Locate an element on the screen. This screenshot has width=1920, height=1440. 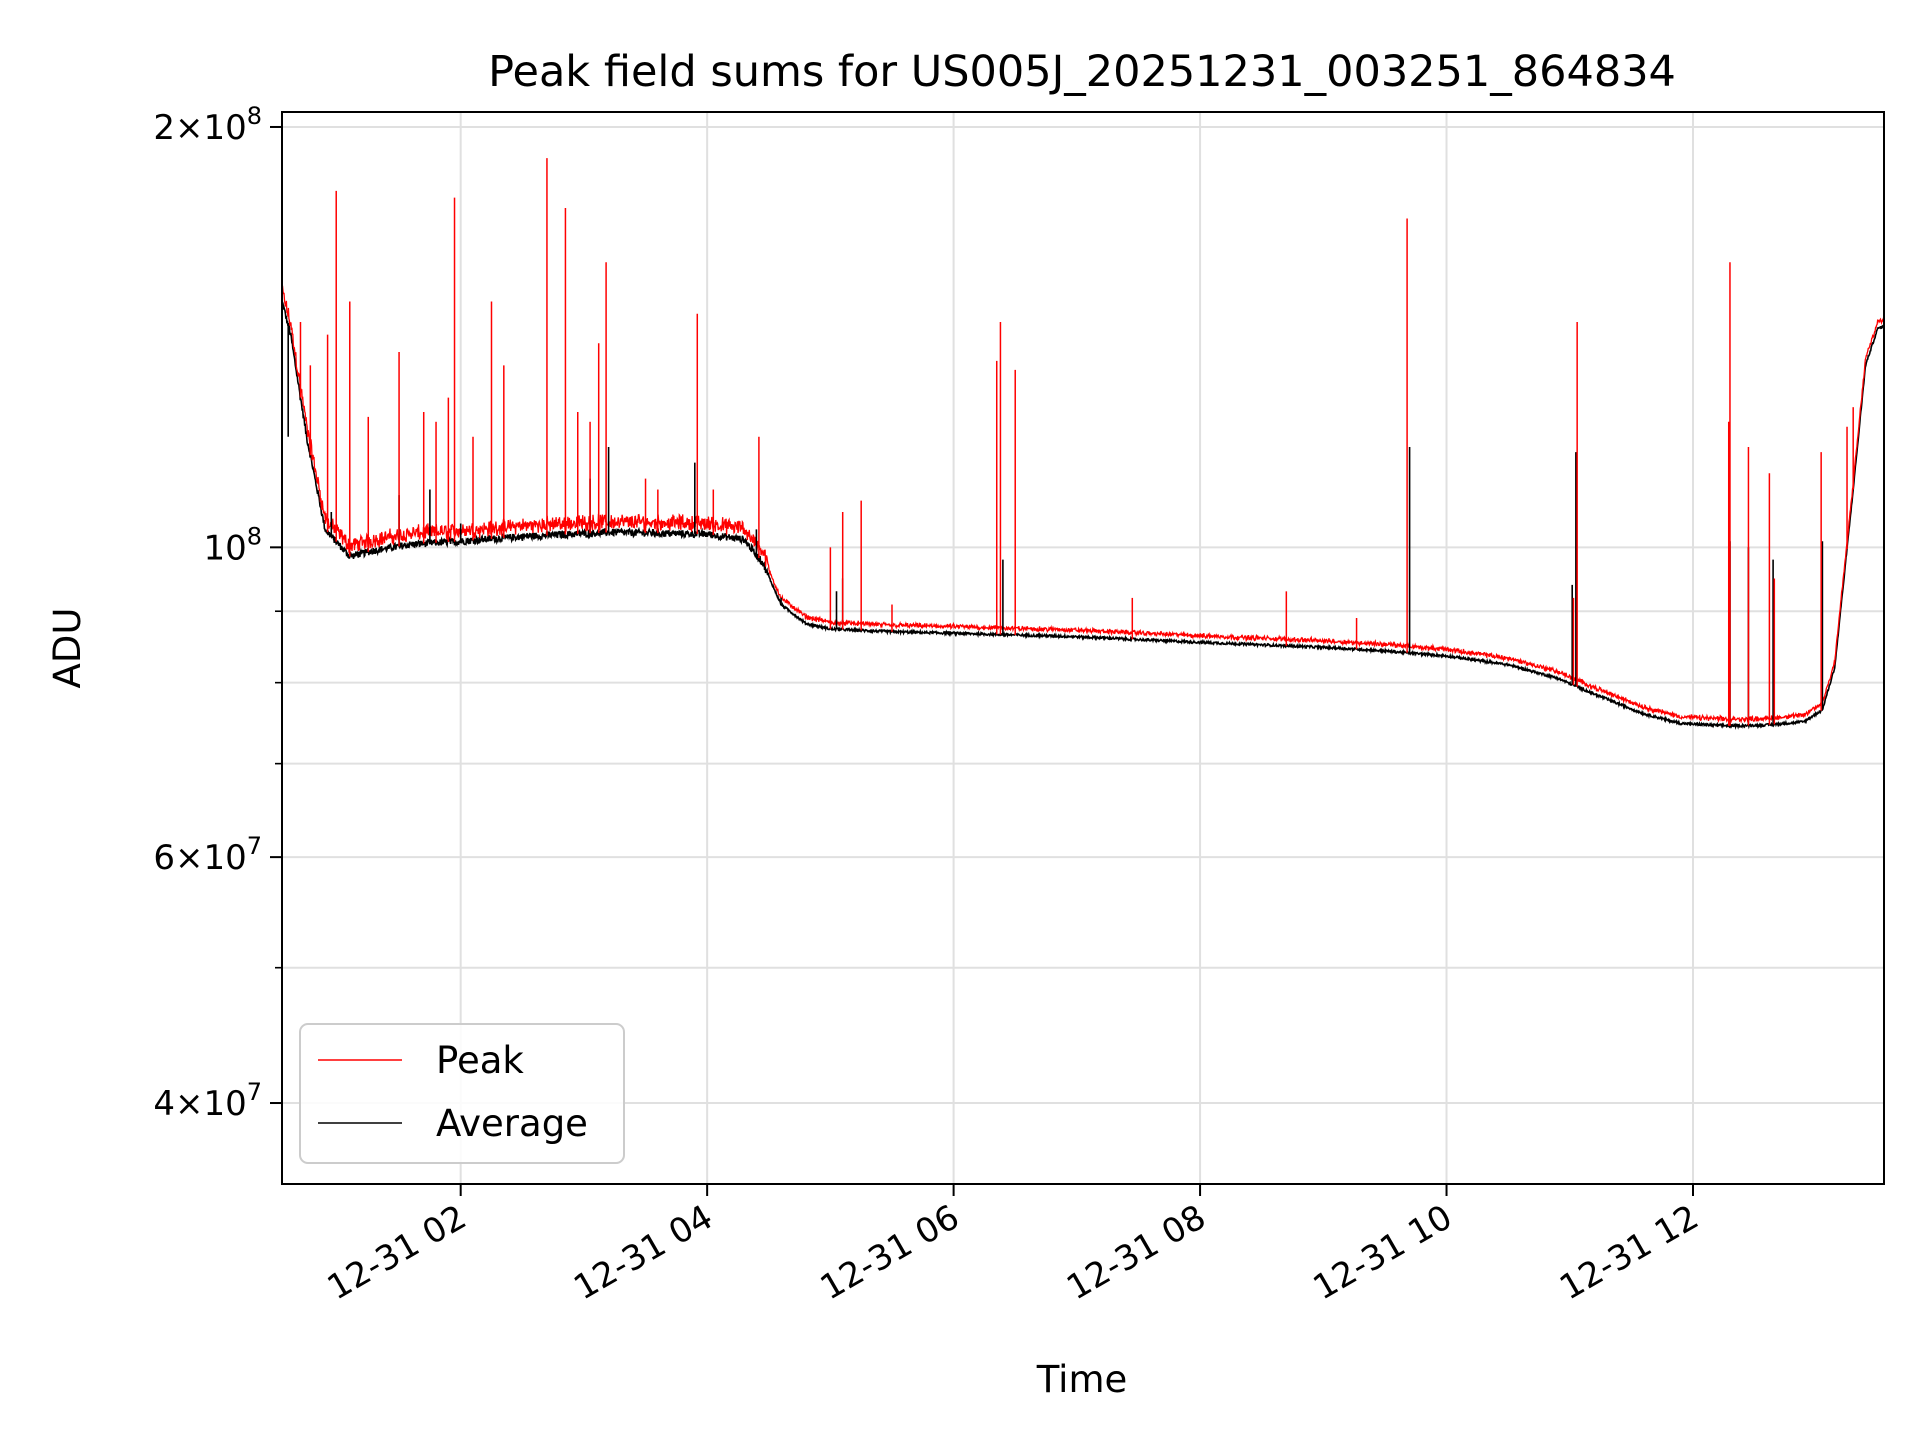
legend: Peak Average is located at coordinates (462, 1093).